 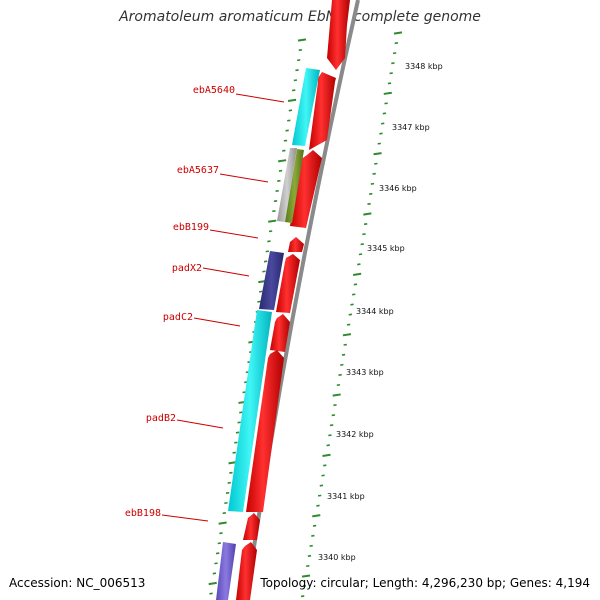 I want to click on gene-label-ebB199: ebB199, so click(x=191, y=227).